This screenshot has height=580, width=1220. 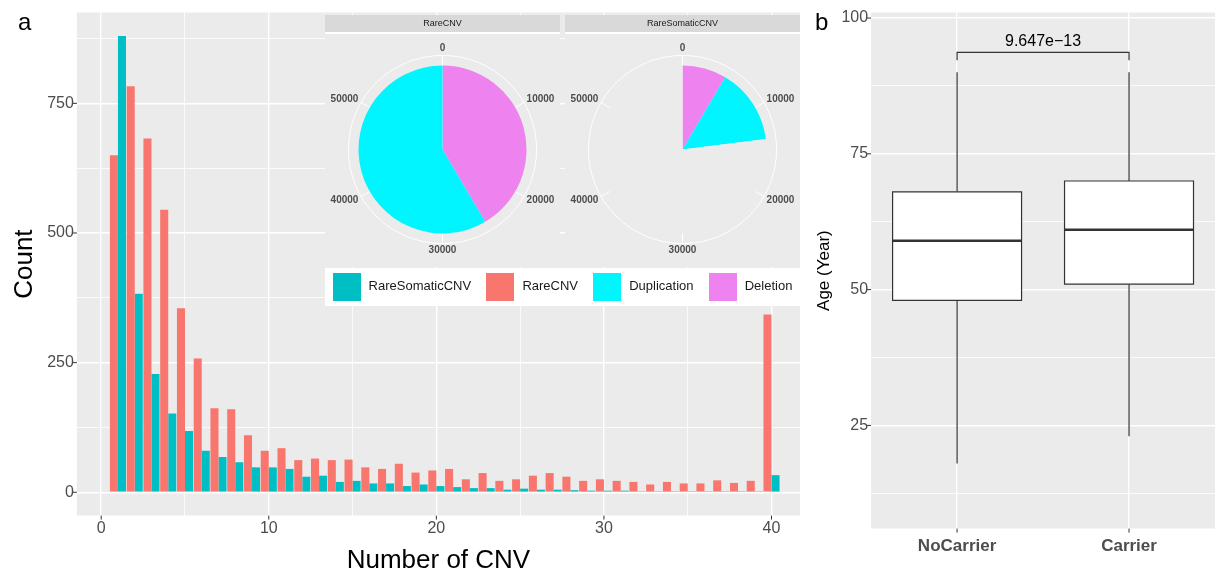 I want to click on chart-title: RareSomaticCNV, so click(x=682, y=23).